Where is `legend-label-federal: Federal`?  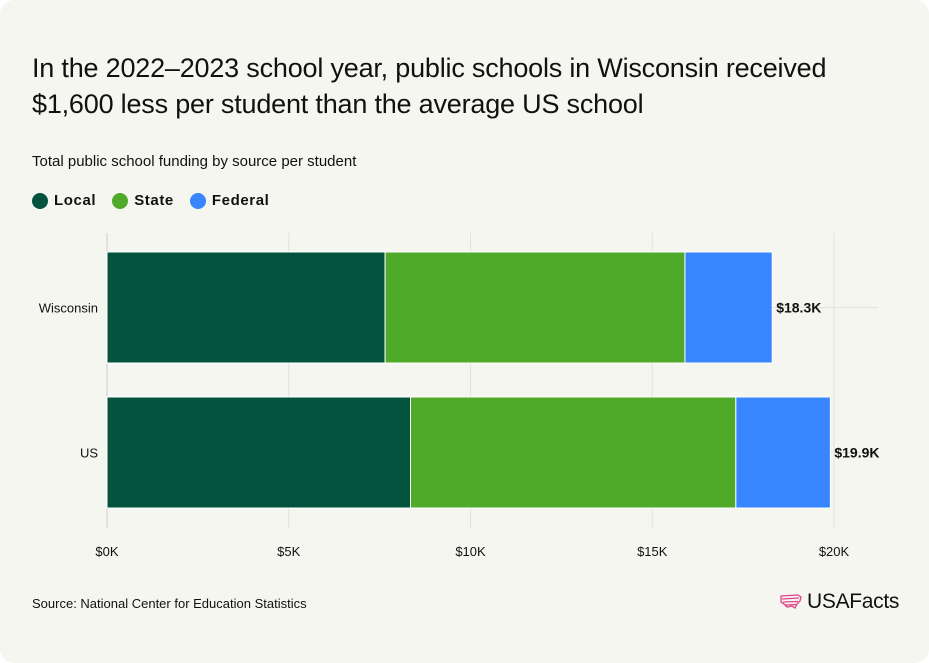
legend-label-federal: Federal is located at coordinates (240, 200).